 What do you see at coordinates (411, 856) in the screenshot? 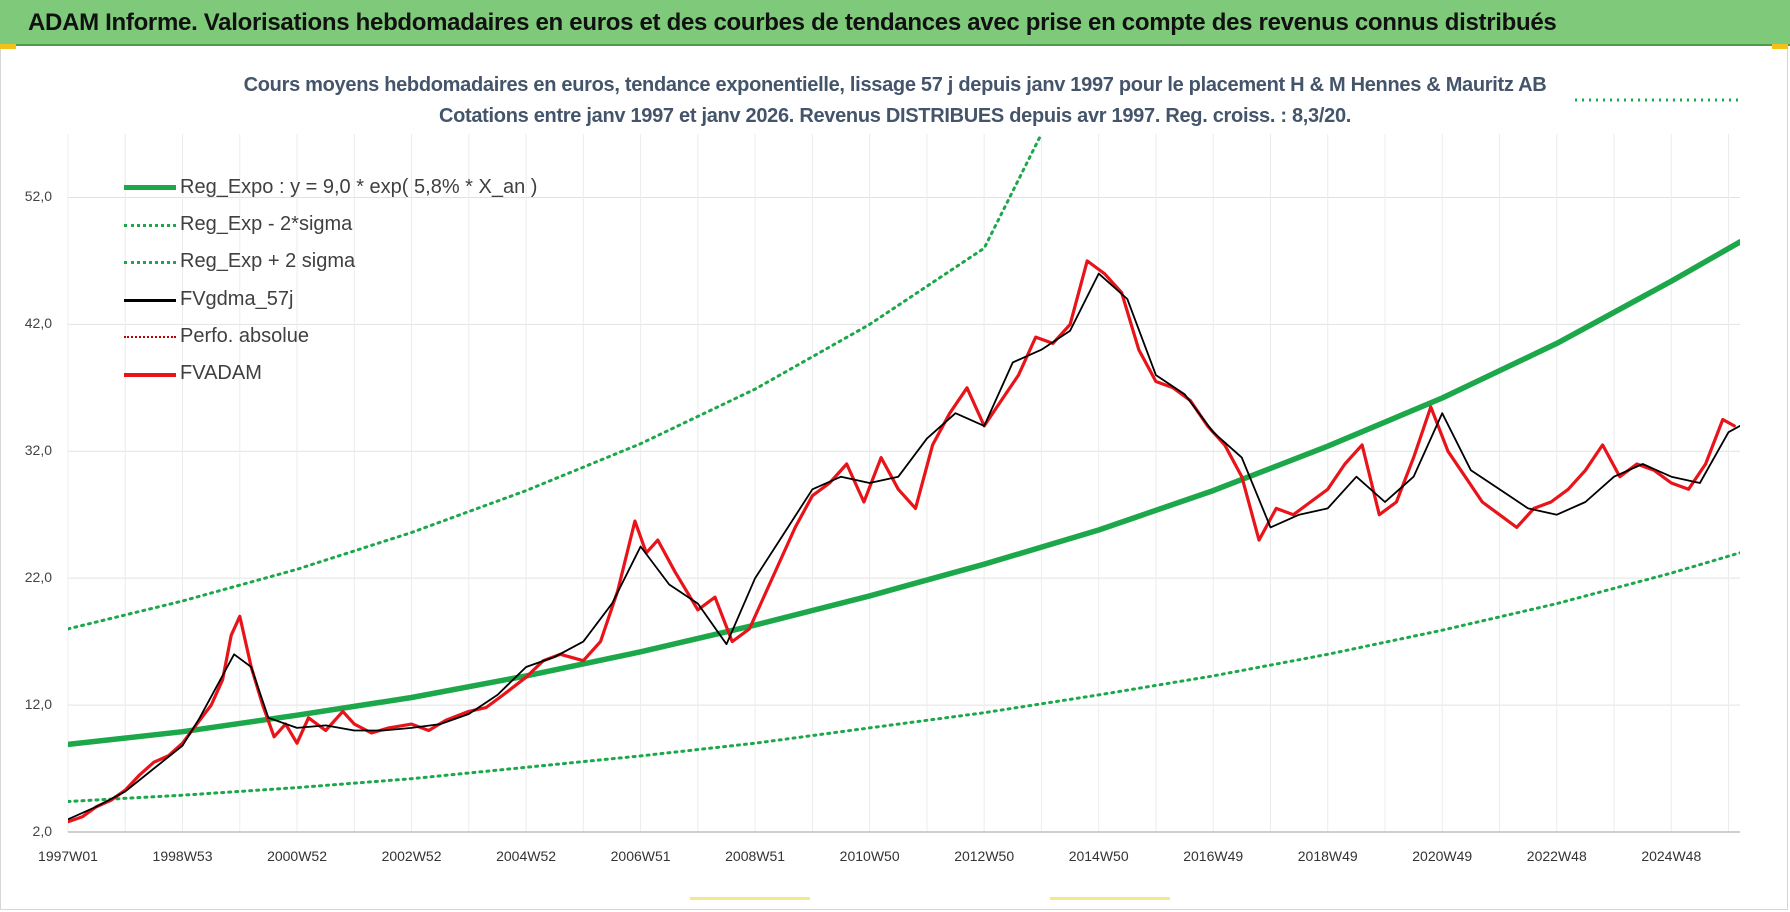
I see `x-tick-label: 2002W52` at bounding box center [411, 856].